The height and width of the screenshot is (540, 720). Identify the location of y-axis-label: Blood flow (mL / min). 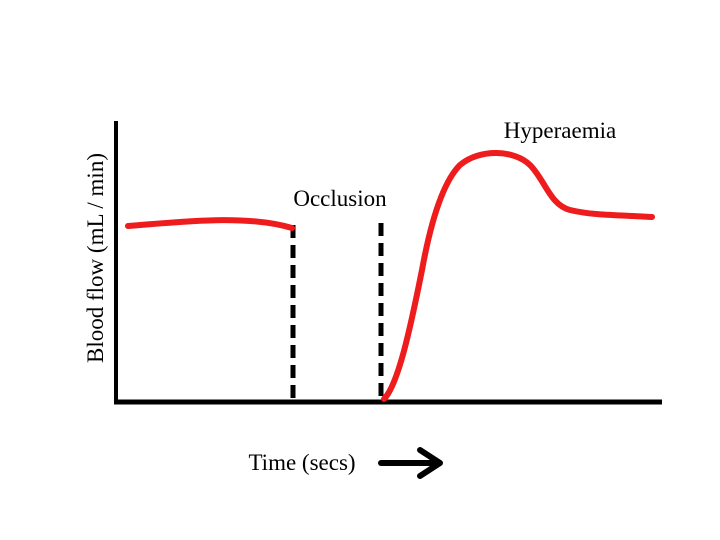
(95, 258).